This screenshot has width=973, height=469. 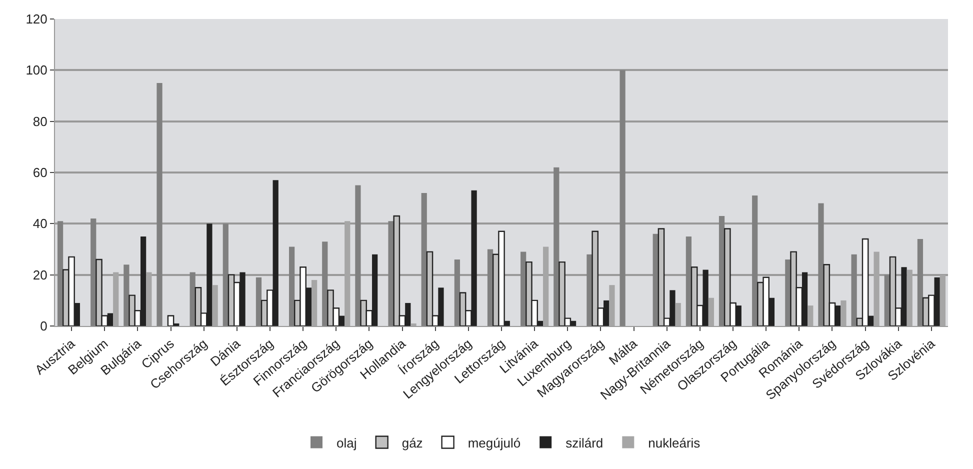 What do you see at coordinates (40, 172) in the screenshot?
I see `y-tick-label: 60` at bounding box center [40, 172].